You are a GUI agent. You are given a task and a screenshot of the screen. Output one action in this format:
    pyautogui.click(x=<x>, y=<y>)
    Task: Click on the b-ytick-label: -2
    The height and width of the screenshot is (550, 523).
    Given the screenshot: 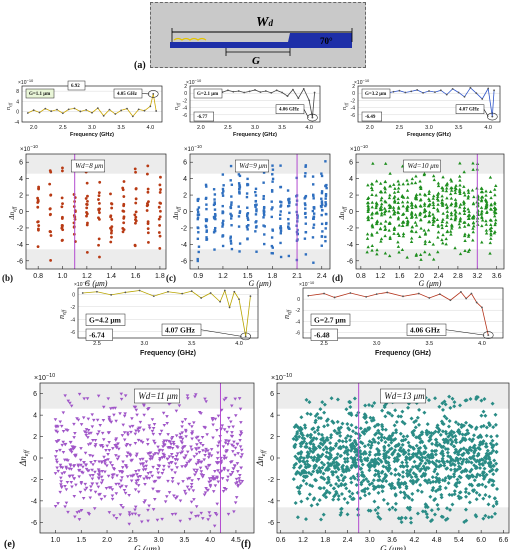 What is the action you would take?
    pyautogui.click(x=20, y=228)
    